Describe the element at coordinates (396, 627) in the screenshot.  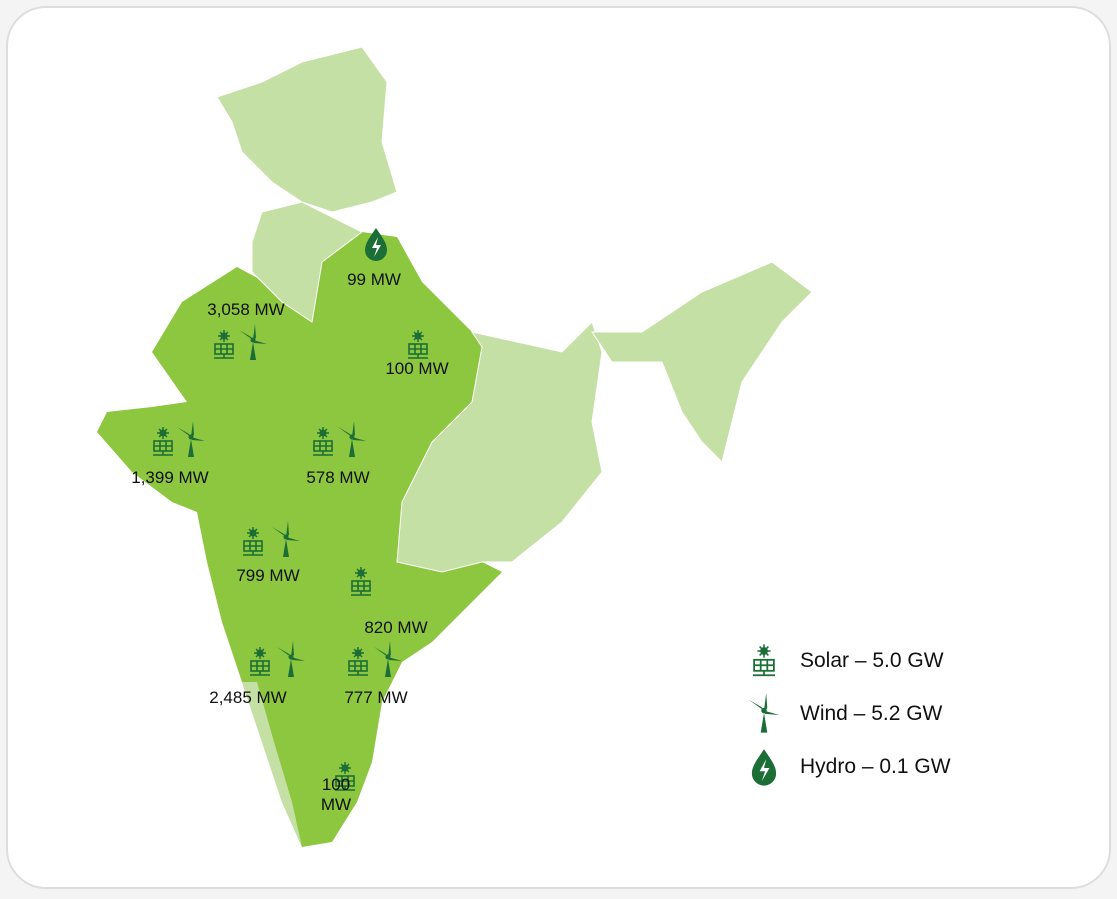
I see `region-label: 820 MW` at that location.